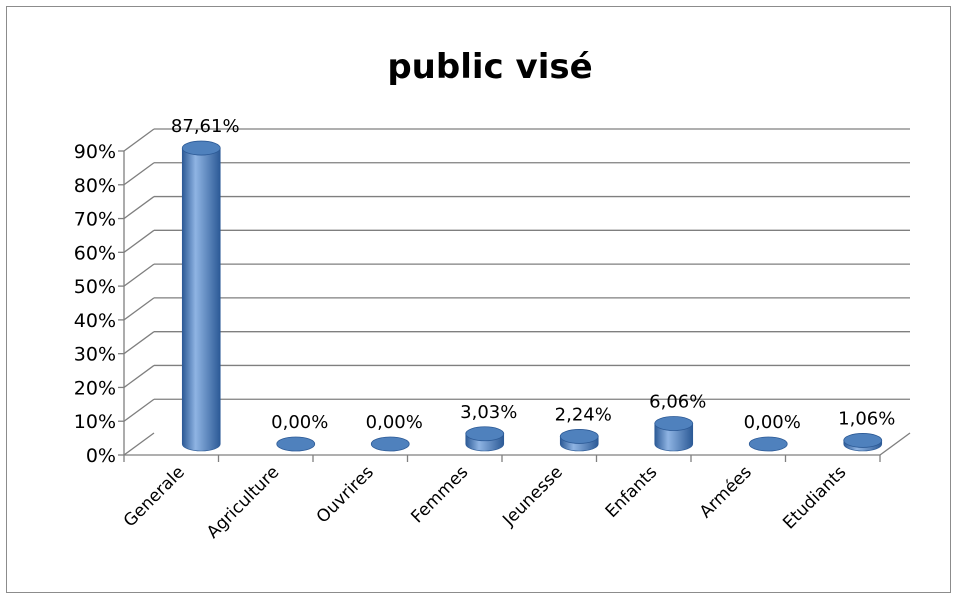  I want to click on data-label: 3,03%, so click(488, 412).